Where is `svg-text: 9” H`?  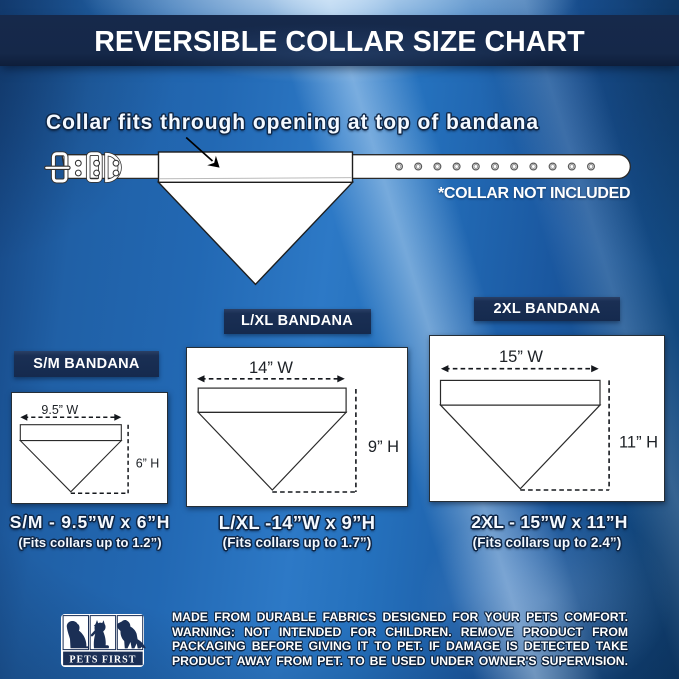 svg-text: 9” H is located at coordinates (383, 447).